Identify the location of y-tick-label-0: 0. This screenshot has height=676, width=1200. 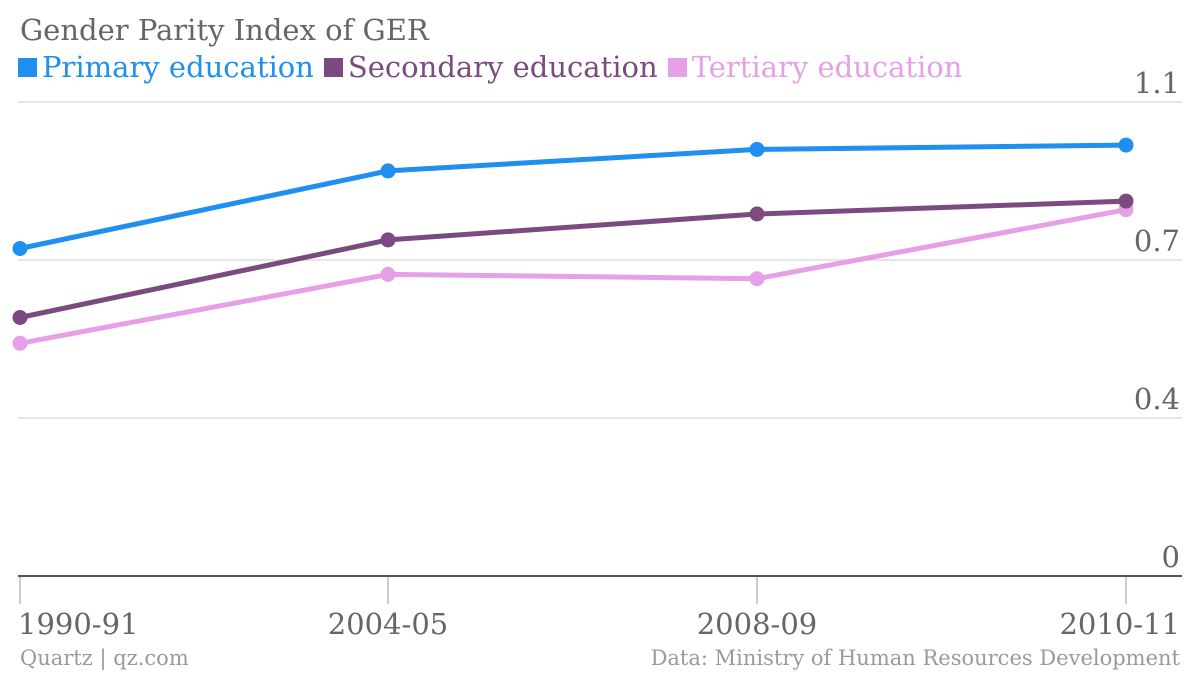
(1171, 557).